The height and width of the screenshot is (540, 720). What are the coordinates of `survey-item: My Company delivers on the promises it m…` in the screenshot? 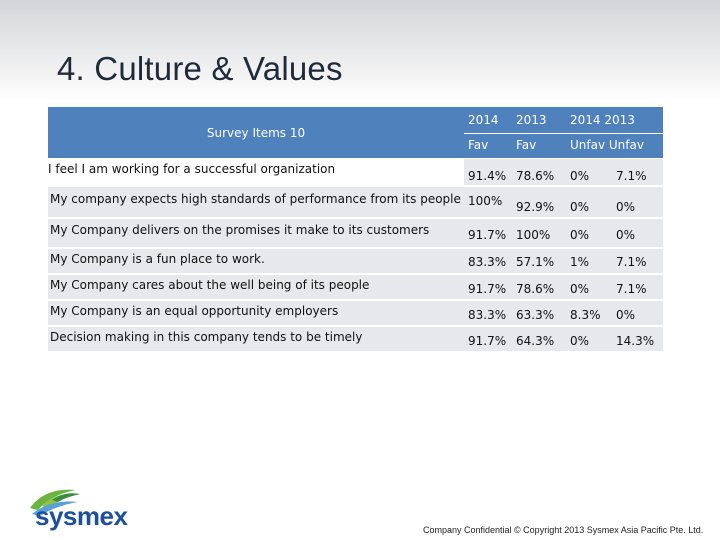 It's located at (256, 234).